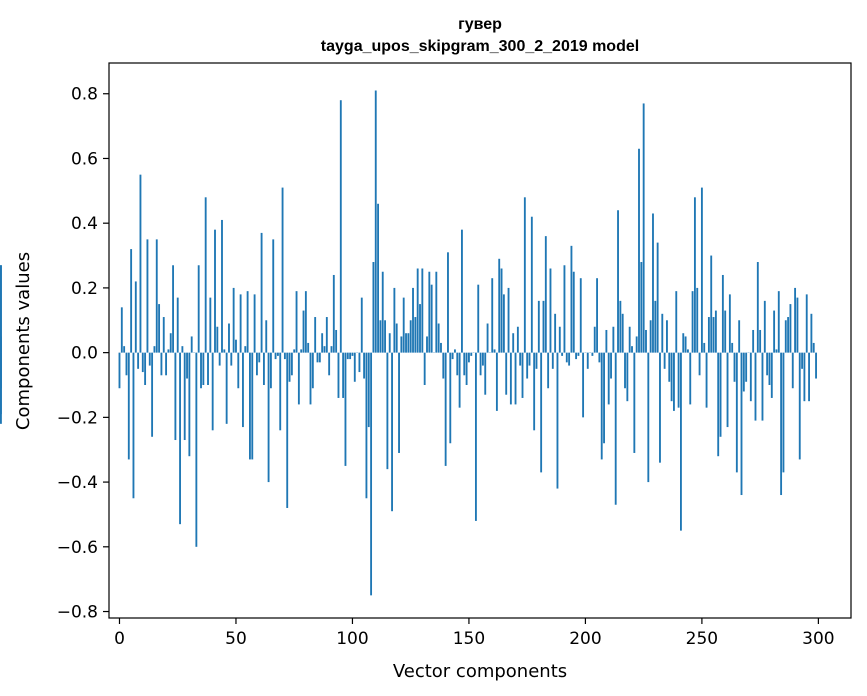 The height and width of the screenshot is (696, 867). Describe the element at coordinates (702, 639) in the screenshot. I see `x-tick-label: 250` at that location.